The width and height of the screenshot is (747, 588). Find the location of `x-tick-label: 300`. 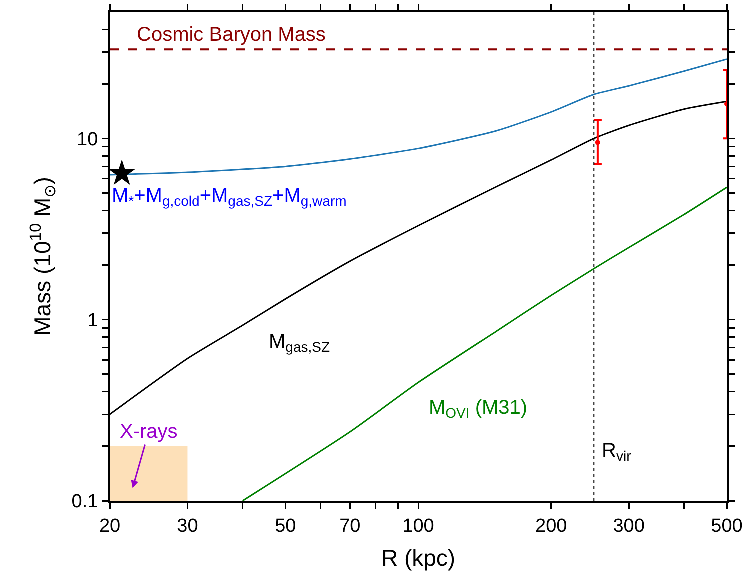

x-tick-label: 300 is located at coordinates (629, 526).